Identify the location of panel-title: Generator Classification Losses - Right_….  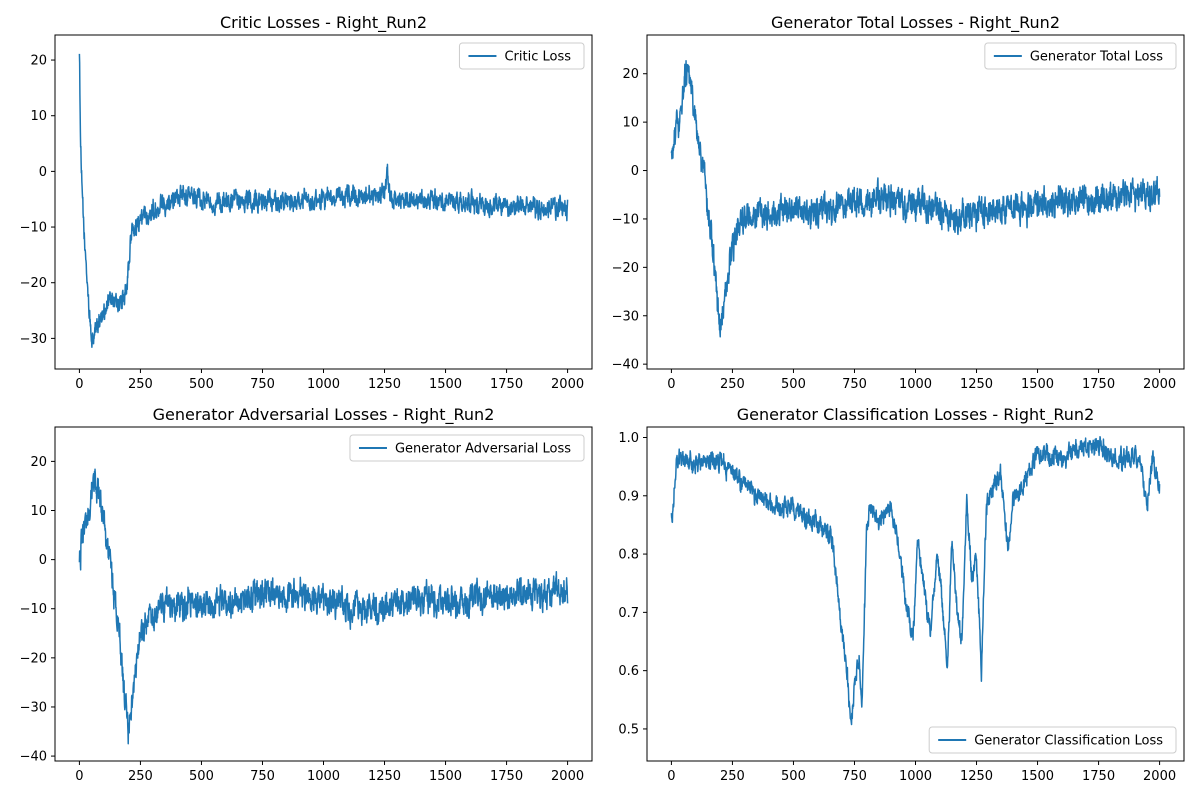
(916, 415).